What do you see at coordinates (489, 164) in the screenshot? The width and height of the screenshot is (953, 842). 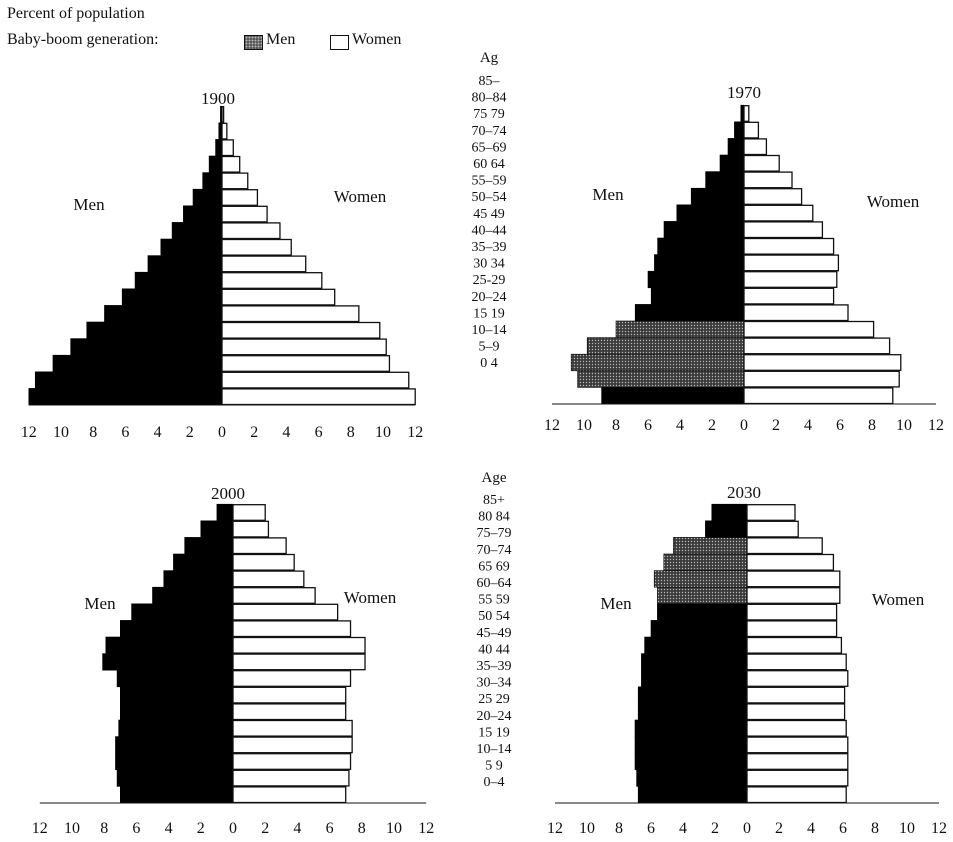 I see `age-group-label: 60 64` at bounding box center [489, 164].